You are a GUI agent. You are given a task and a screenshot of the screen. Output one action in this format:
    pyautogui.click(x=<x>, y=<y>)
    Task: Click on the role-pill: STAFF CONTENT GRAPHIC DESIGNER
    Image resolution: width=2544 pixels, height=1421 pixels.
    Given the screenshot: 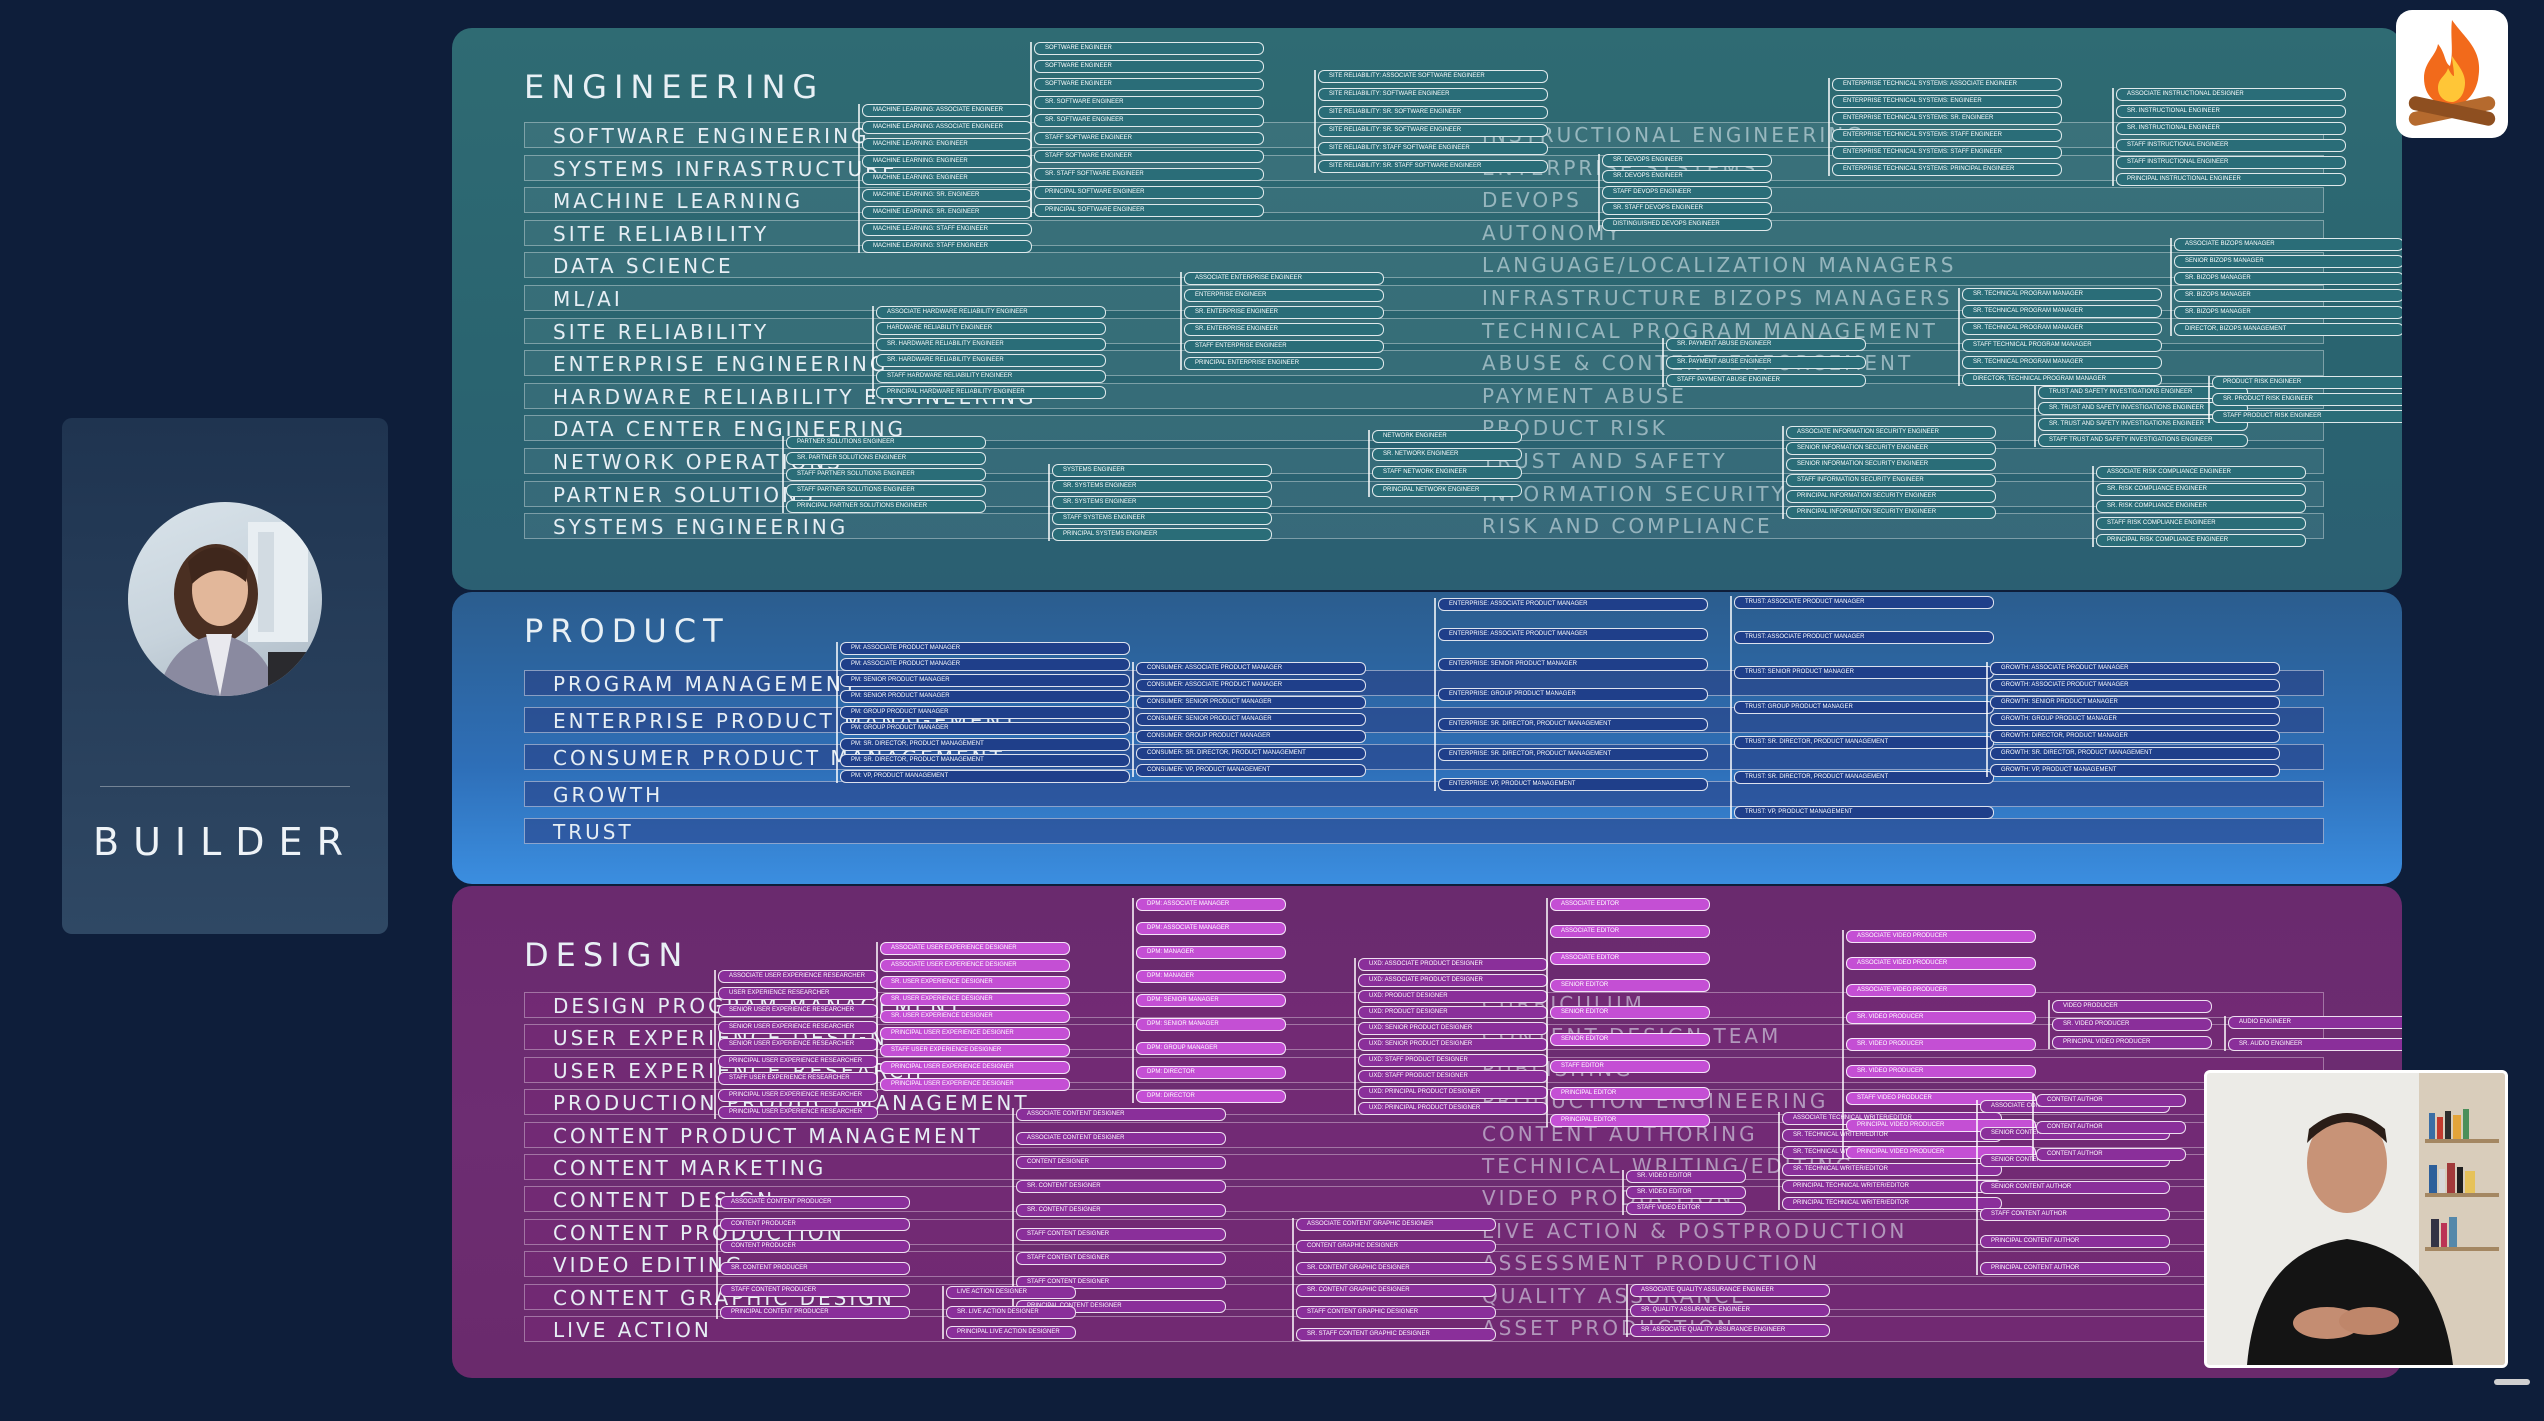 What is the action you would take?
    pyautogui.click(x=1396, y=1312)
    